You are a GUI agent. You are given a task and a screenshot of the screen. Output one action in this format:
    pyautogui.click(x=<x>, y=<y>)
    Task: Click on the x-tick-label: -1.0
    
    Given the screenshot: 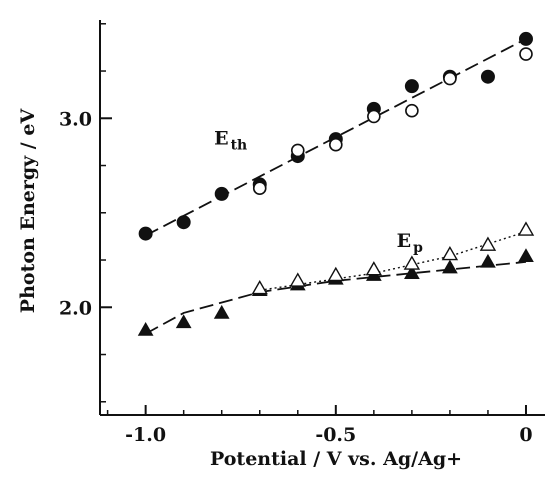 What is the action you would take?
    pyautogui.click(x=145, y=435)
    